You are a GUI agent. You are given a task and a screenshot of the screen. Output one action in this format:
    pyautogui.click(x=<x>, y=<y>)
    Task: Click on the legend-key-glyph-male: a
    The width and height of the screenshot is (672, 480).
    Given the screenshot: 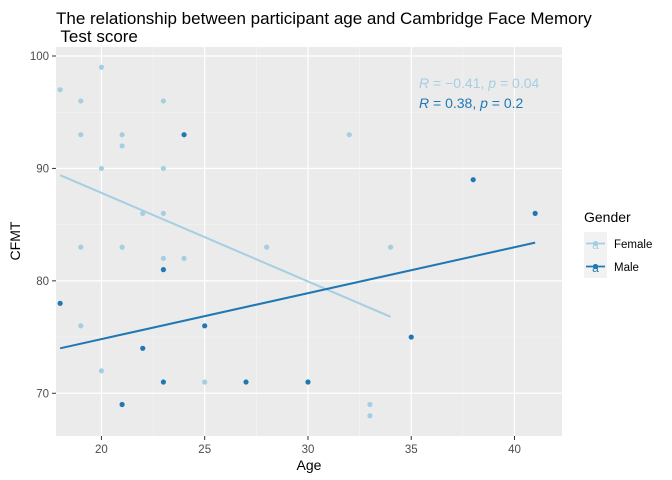 What is the action you would take?
    pyautogui.click(x=595, y=268)
    